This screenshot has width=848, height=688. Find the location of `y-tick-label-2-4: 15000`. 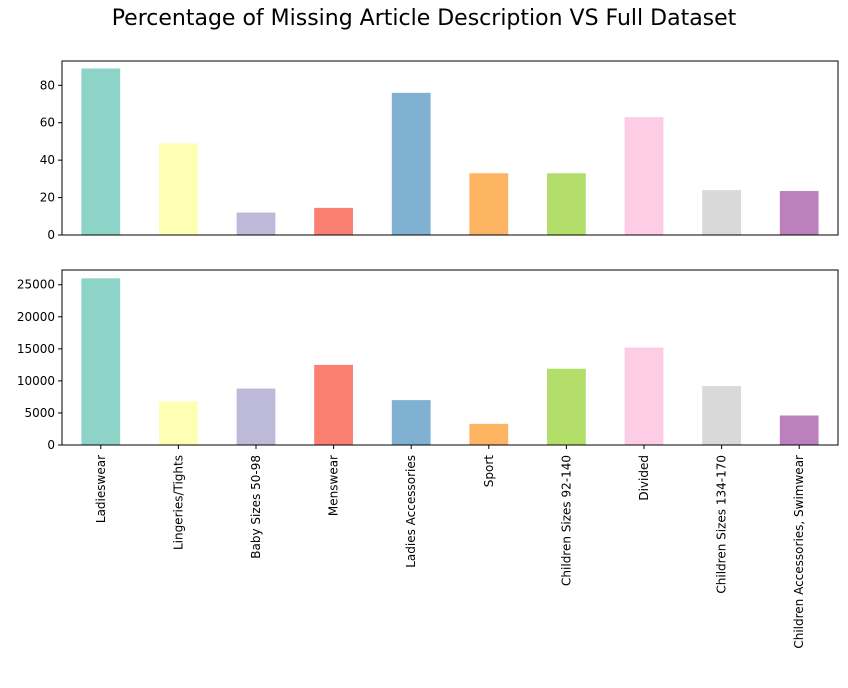

y-tick-label-2-4: 15000 is located at coordinates (36, 349).